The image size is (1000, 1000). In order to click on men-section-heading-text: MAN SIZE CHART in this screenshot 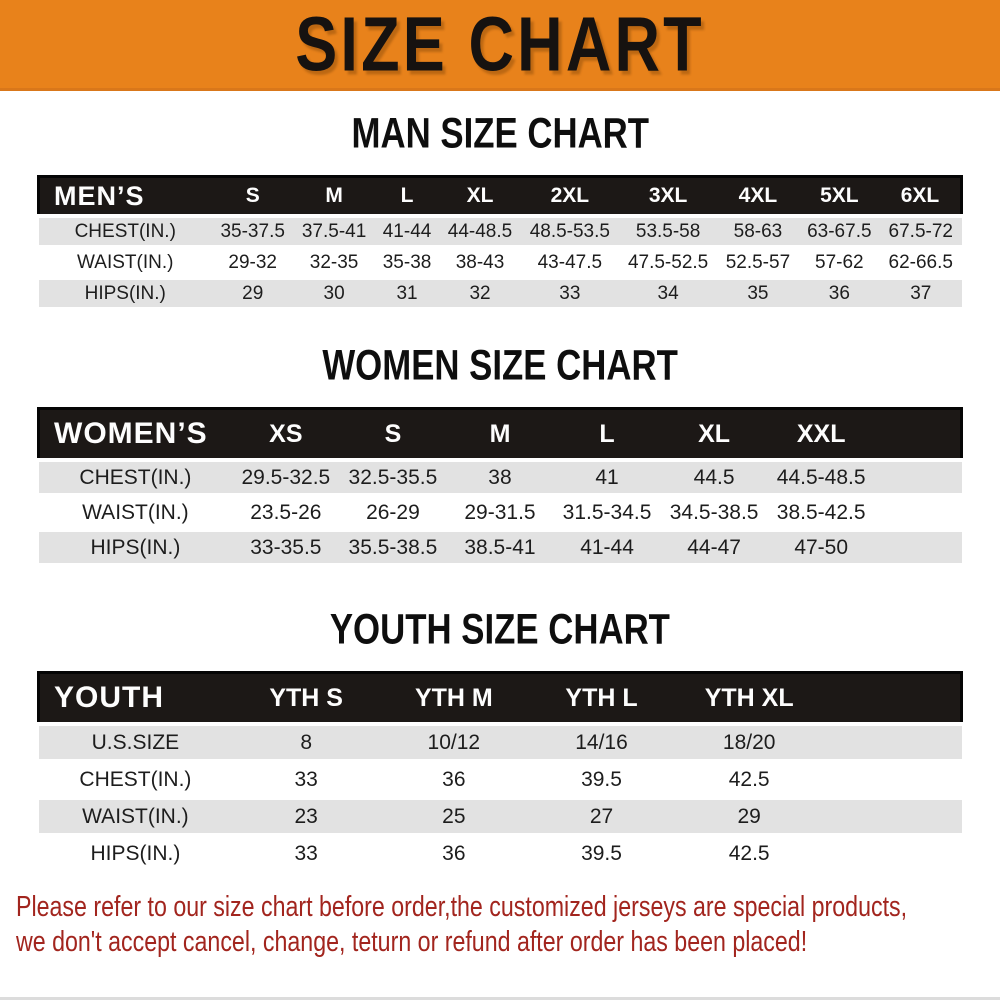, I will do `click(500, 133)`.